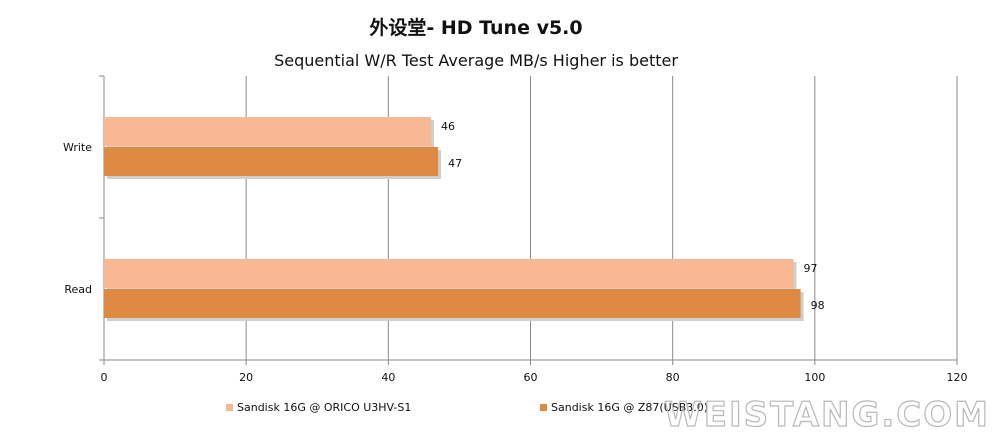  I want to click on y-category-label-write: Write, so click(77, 147).